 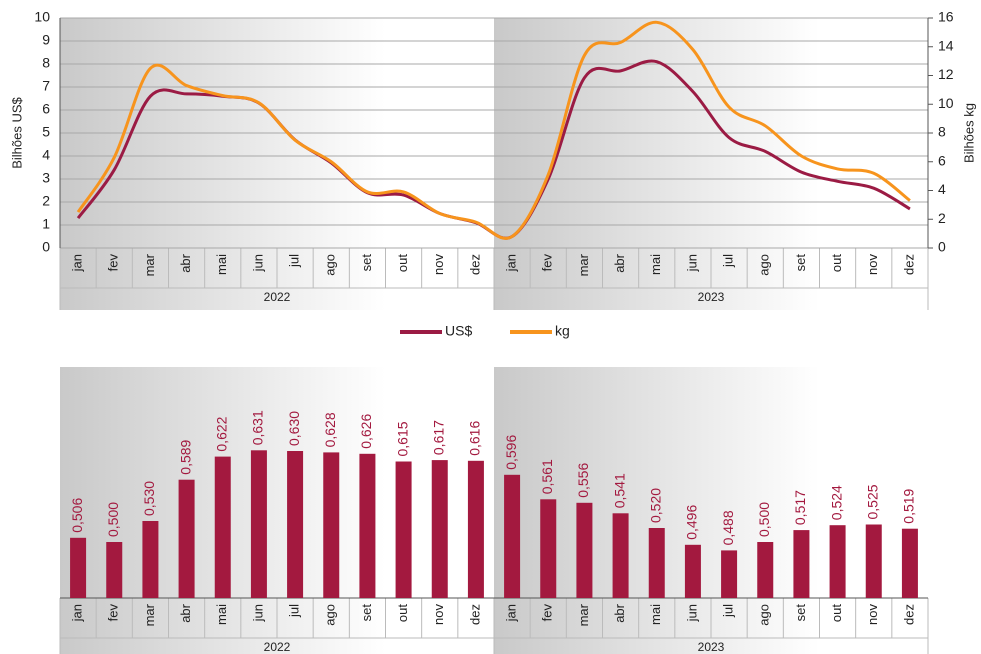 What do you see at coordinates (942, 247) in the screenshot?
I see `y2-tick-label: 0` at bounding box center [942, 247].